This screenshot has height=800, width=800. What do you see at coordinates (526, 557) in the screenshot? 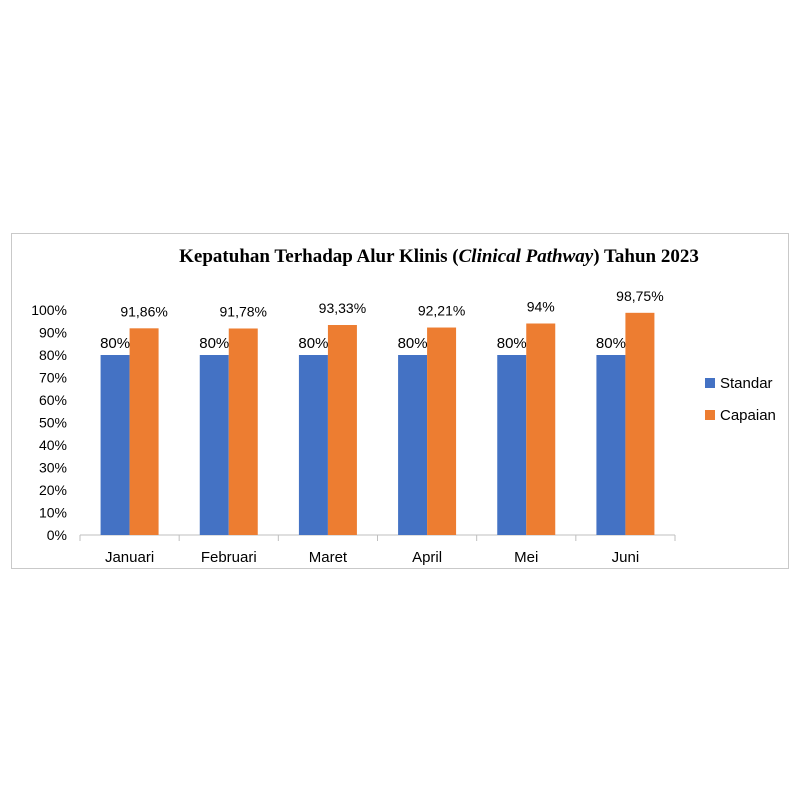
I see `x-tick-label: Mei` at bounding box center [526, 557].